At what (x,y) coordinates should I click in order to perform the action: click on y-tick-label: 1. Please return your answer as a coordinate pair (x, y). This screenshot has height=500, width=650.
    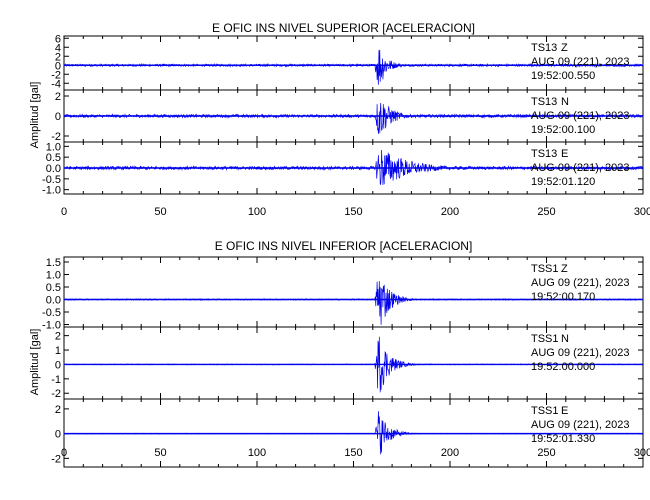
    Looking at the image, I should click on (58, 351).